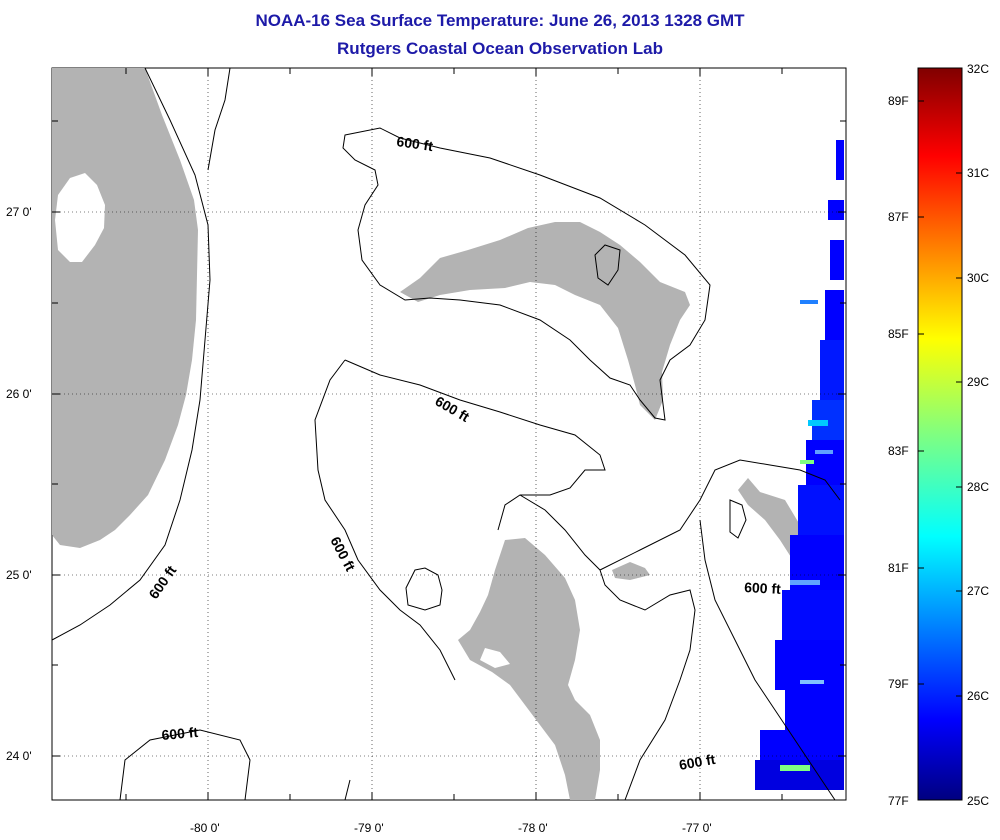  I want to click on x-tick-label: -77 0', so click(697, 828).